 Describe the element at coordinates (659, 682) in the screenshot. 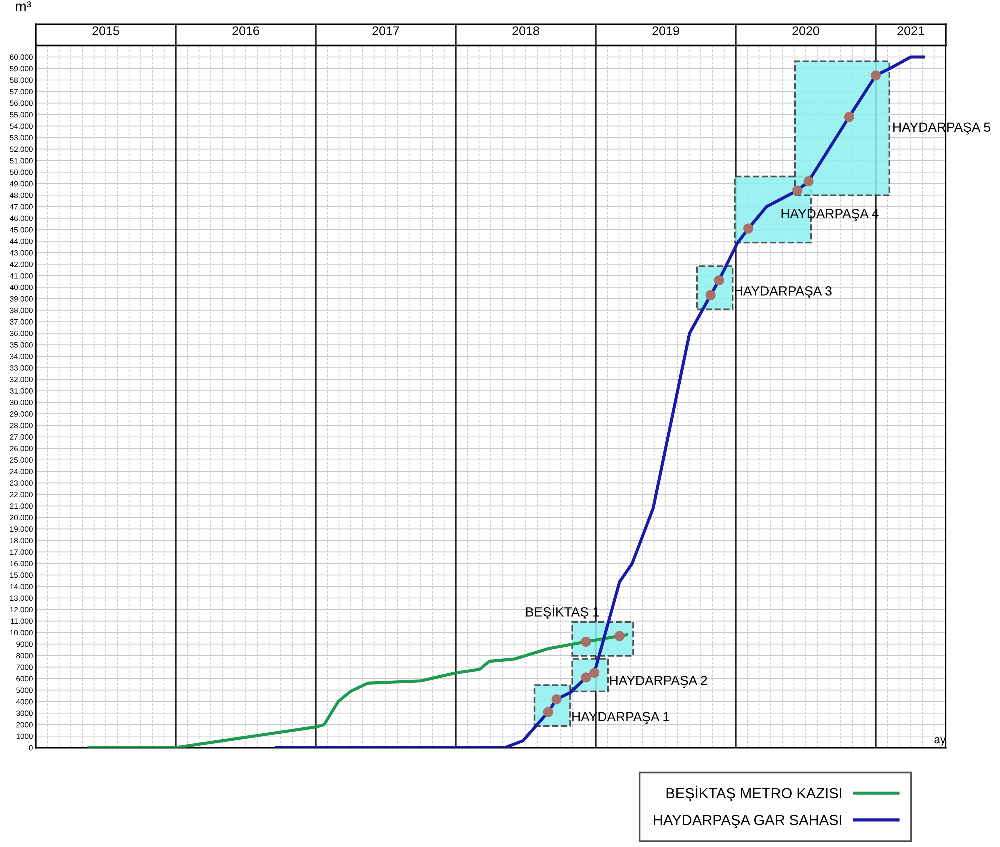

I see `annotation: HAYDARPAŞA 2` at that location.